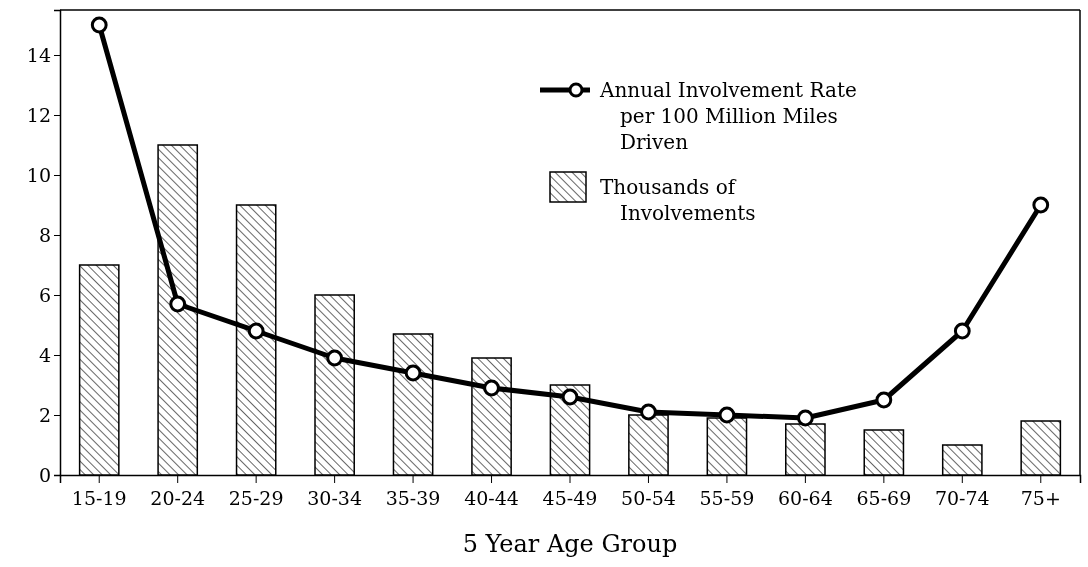 The image size is (1088, 567). Describe the element at coordinates (413, 498) in the screenshot. I see `x-tick-label: 35-39` at that location.